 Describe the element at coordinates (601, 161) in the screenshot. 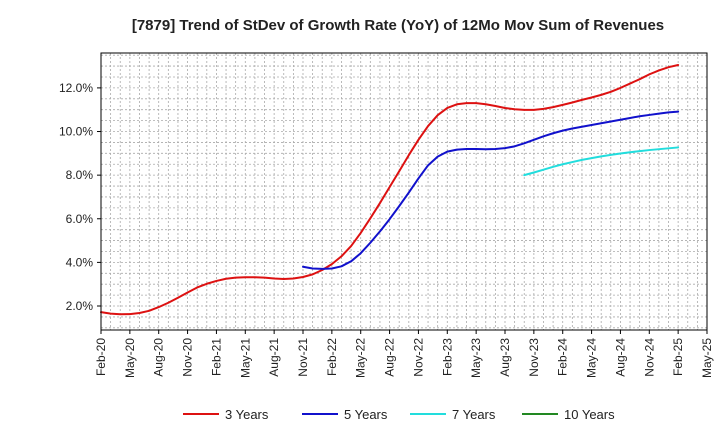

I see `series-line-7-years` at that location.